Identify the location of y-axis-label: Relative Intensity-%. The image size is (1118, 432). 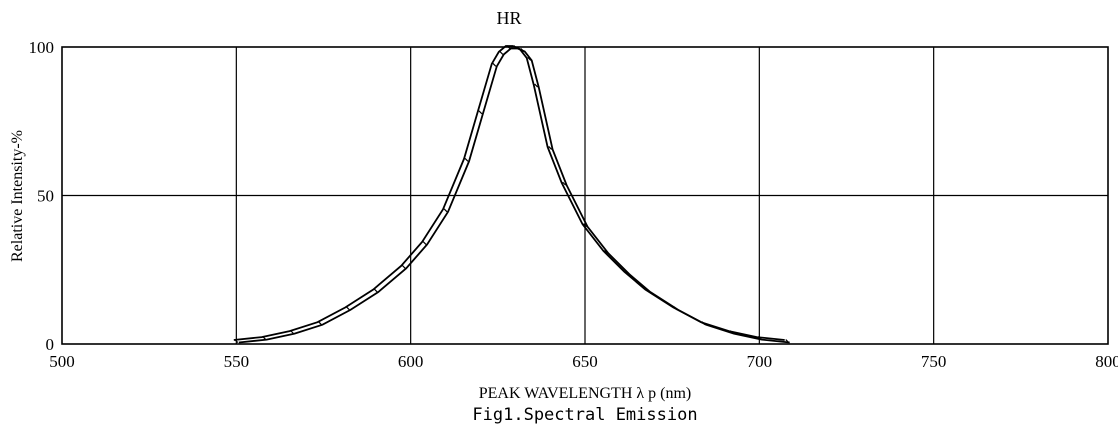
(17, 196).